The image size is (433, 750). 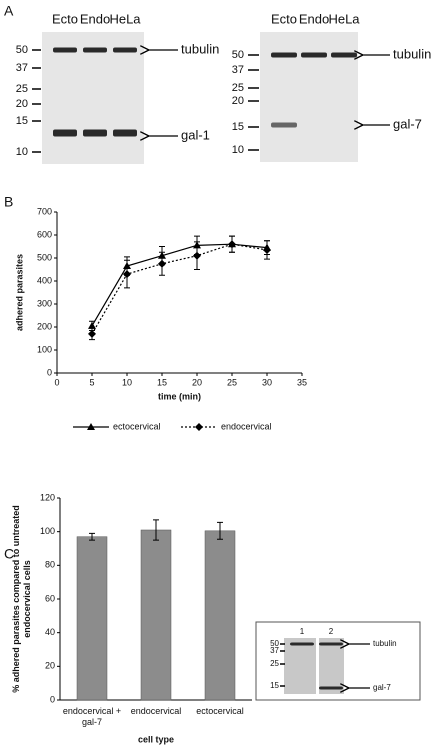 I want to click on lane-label: 2, so click(x=331, y=631).